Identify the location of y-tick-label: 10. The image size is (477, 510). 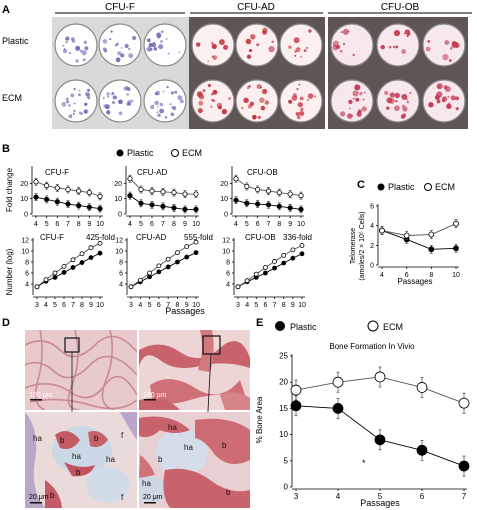
(224, 199).